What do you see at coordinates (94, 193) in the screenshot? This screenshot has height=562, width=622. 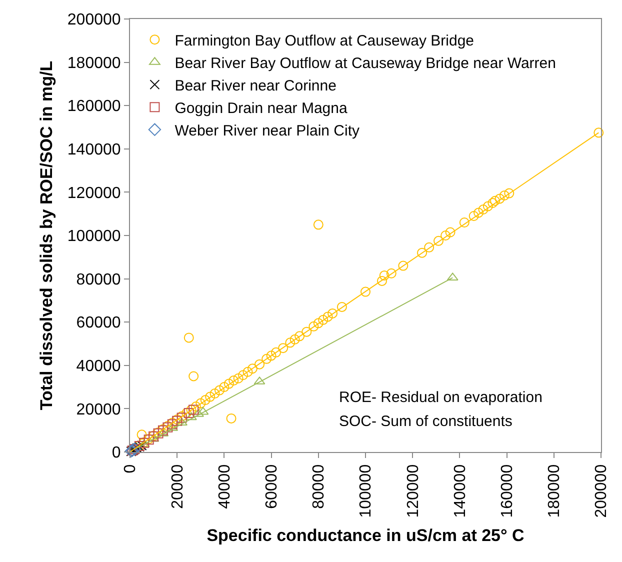 I see `y-tick-label: 120000` at bounding box center [94, 193].